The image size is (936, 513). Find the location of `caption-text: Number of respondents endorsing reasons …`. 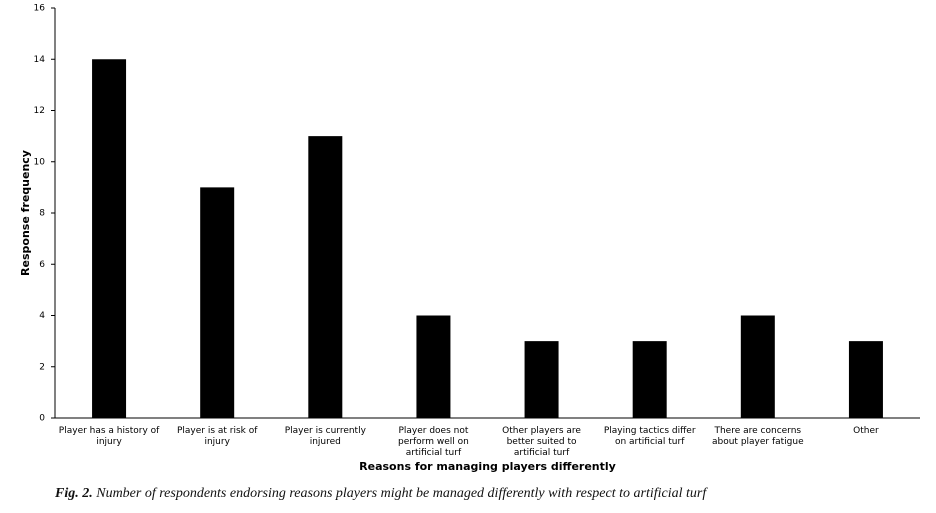

caption-text: Number of respondents endorsing reasons … is located at coordinates (401, 493).